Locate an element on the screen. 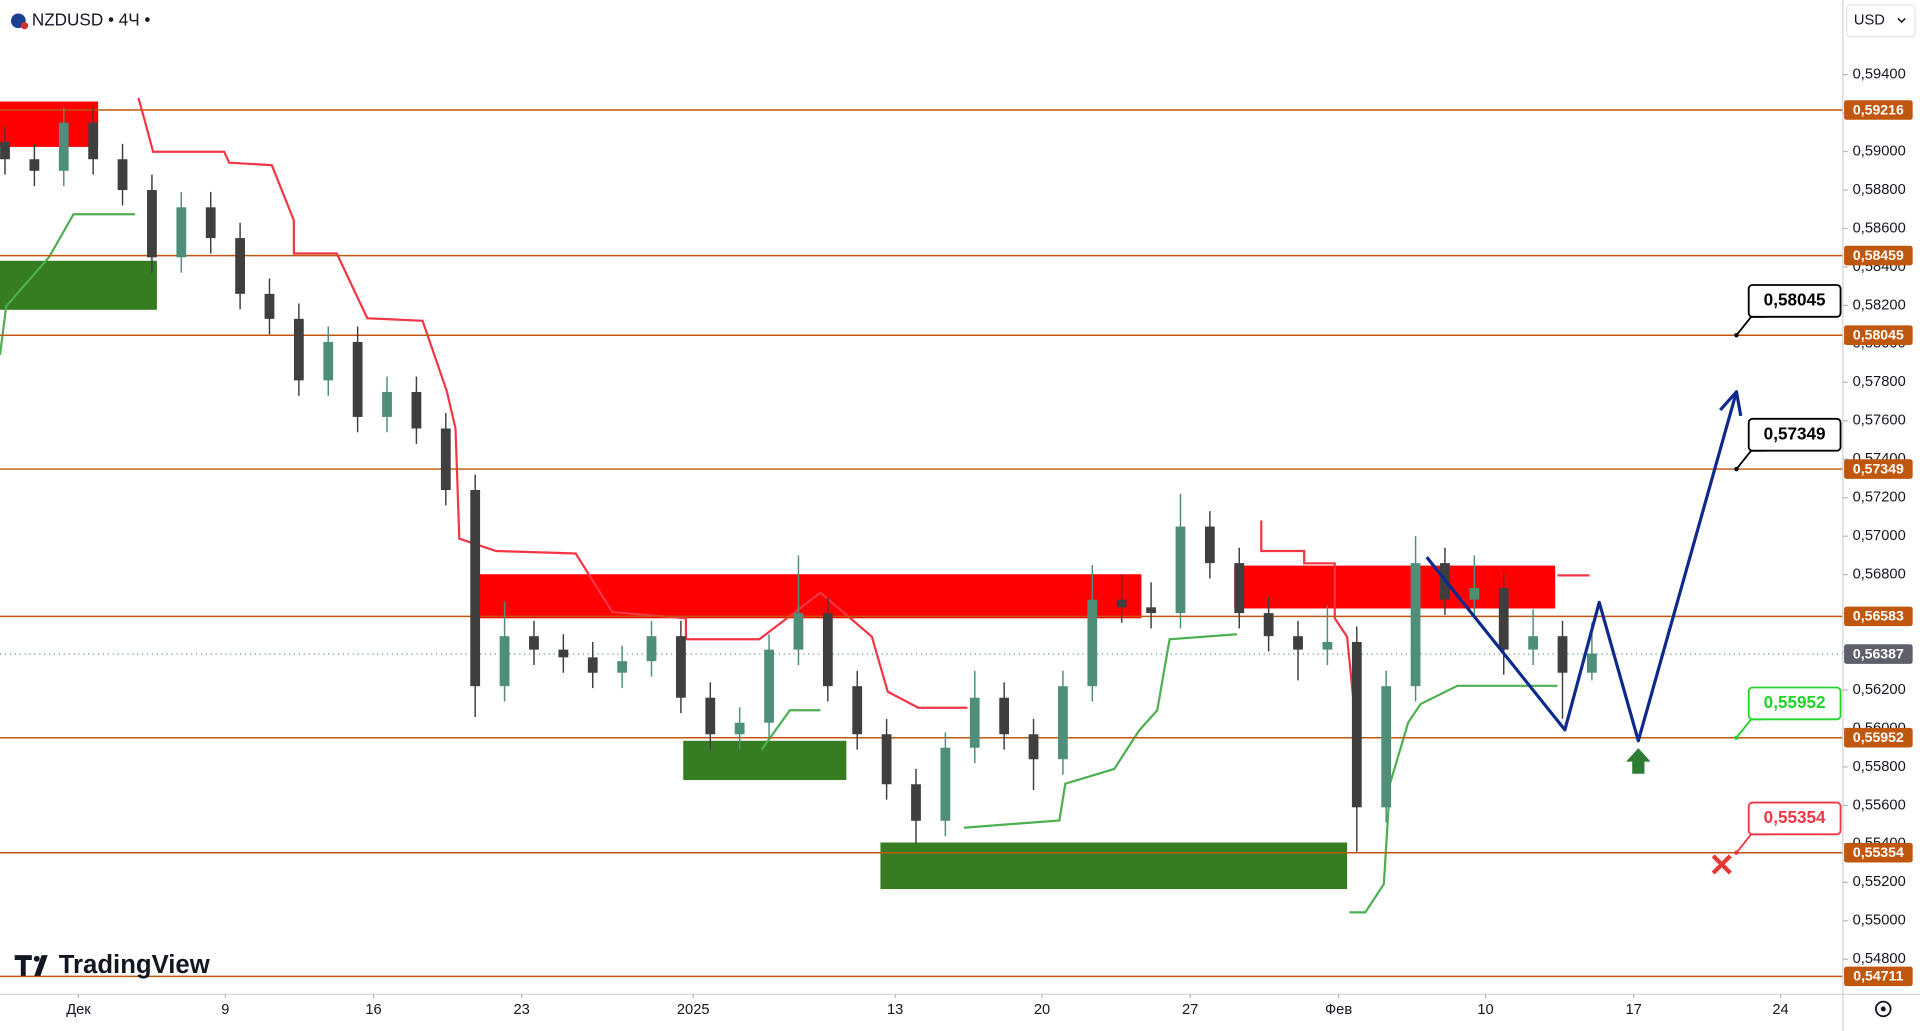 The height and width of the screenshot is (1031, 1920). currency-label: USD is located at coordinates (1869, 21).